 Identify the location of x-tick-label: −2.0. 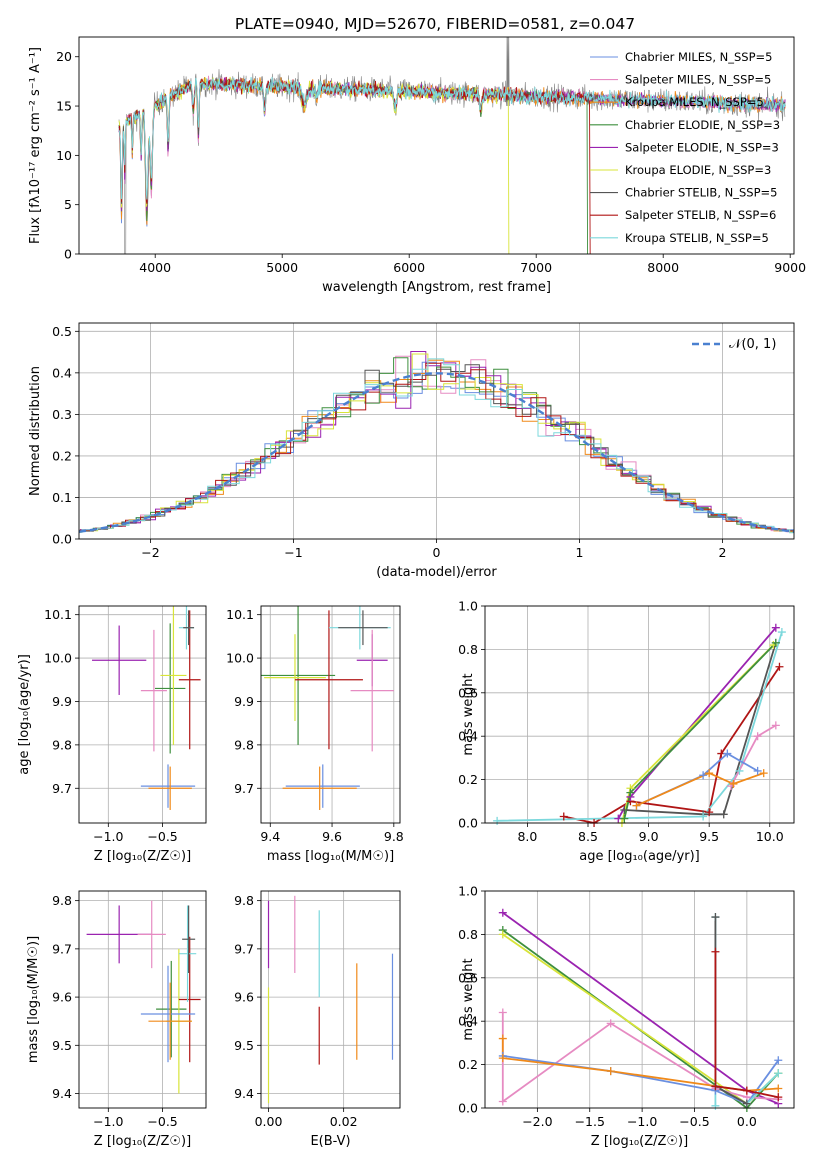
(537, 1121).